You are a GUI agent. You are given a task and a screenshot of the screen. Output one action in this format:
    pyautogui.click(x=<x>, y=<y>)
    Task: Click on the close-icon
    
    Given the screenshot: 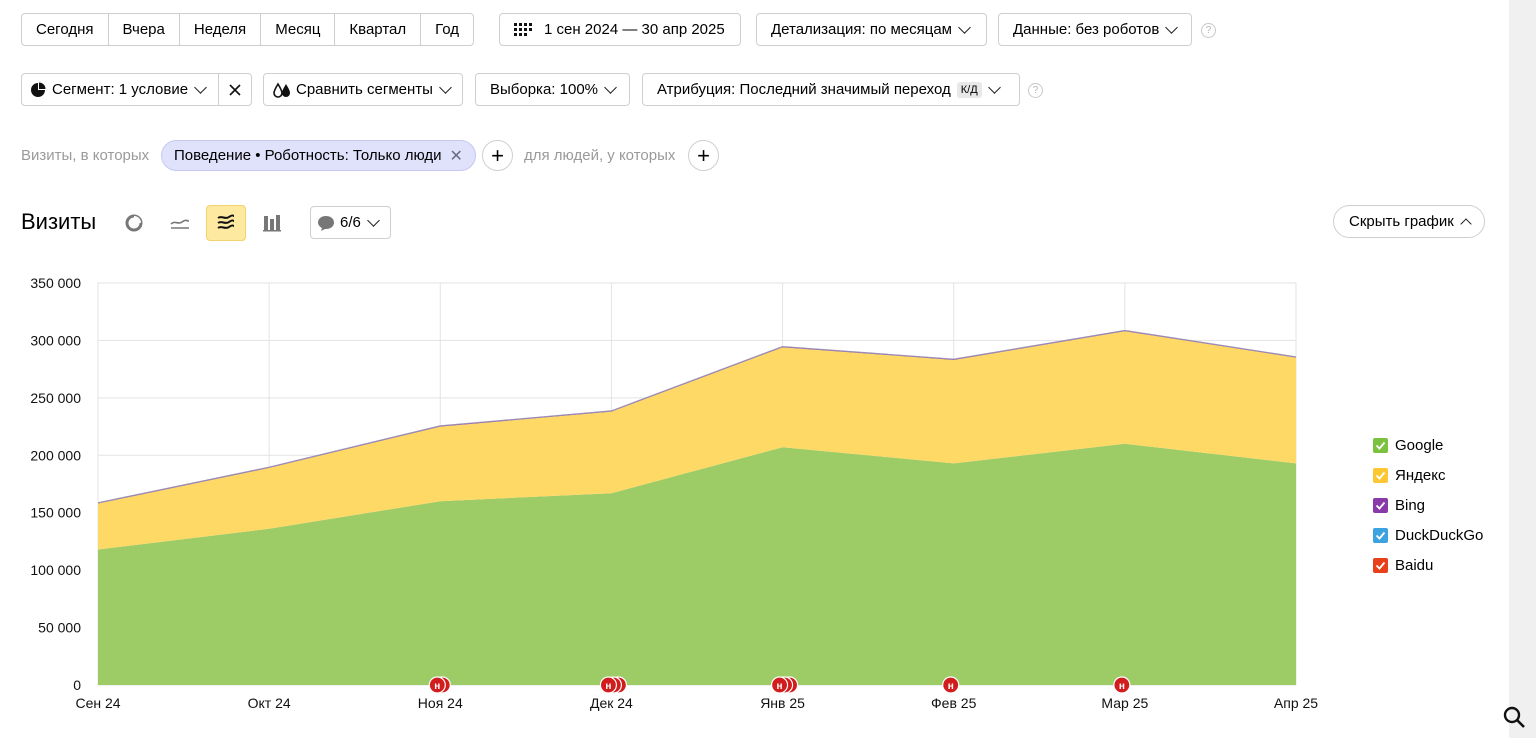 What is the action you would take?
    pyautogui.click(x=235, y=89)
    